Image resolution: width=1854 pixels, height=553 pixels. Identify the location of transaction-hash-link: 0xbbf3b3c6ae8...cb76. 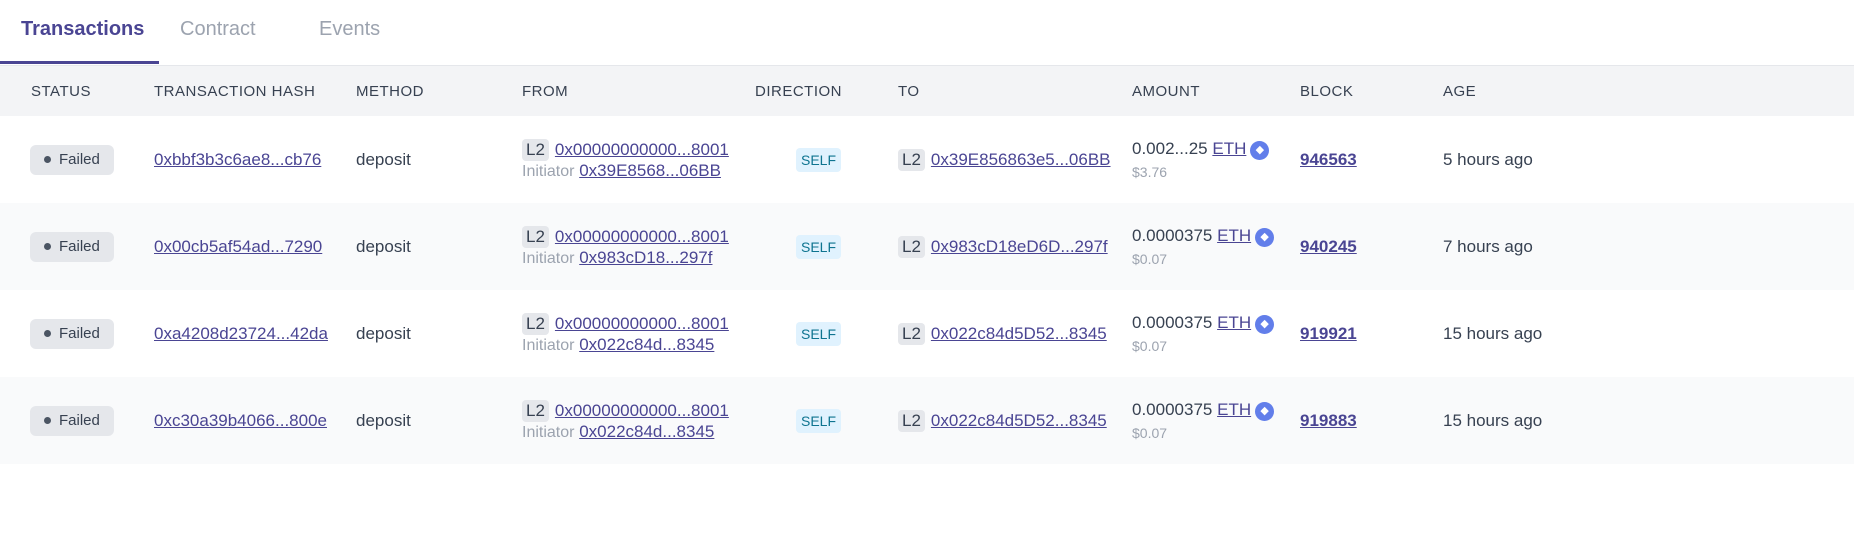
(238, 159).